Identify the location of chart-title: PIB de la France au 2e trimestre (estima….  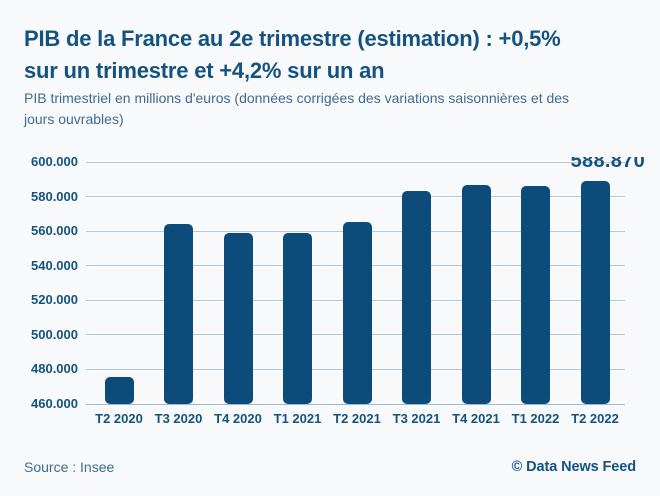
(337, 55).